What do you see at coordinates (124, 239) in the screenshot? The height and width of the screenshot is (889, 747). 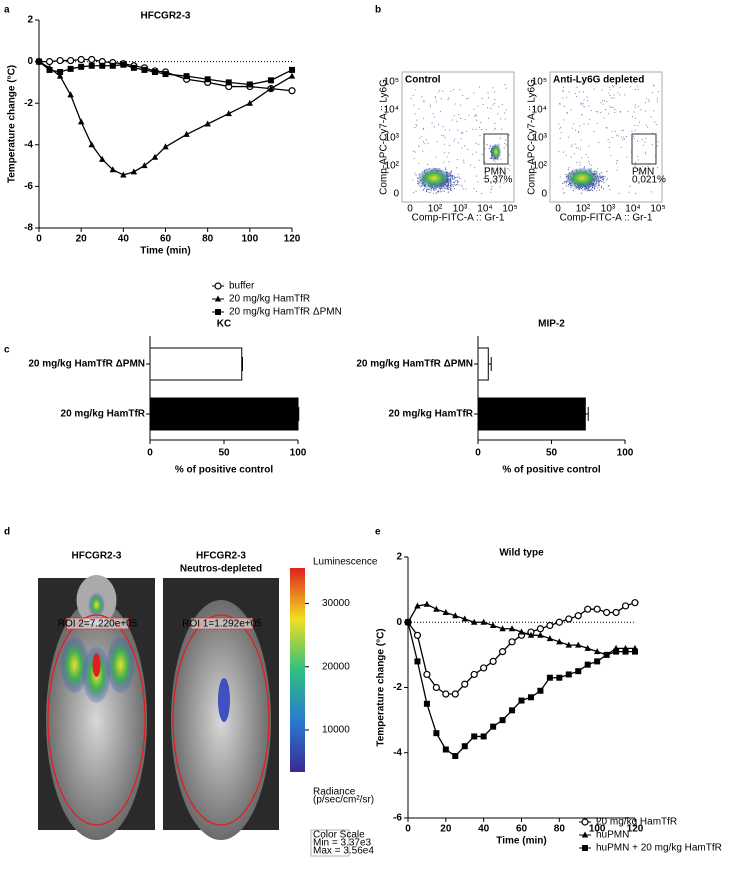 I see `x-tick-label: 40` at bounding box center [124, 239].